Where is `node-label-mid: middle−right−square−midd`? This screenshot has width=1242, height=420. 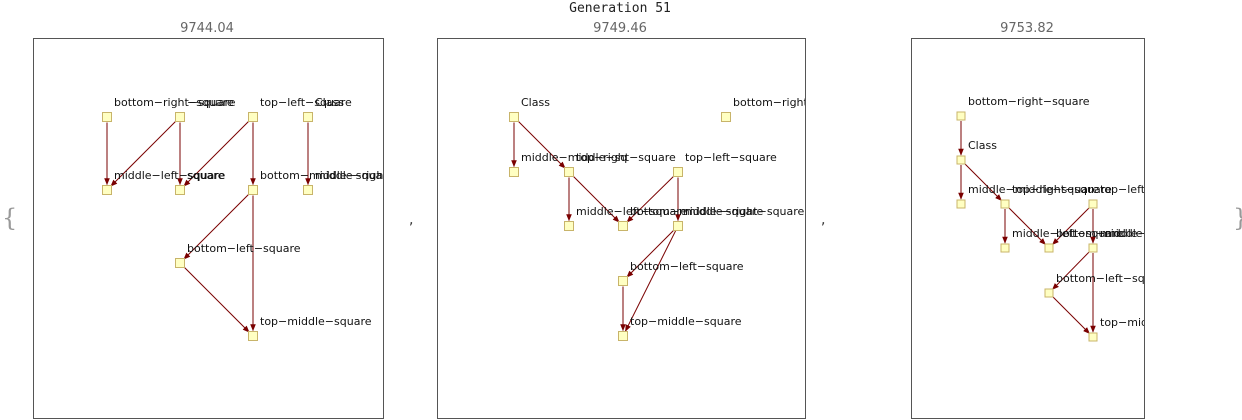 node-label-mid: middle−right−square−midd is located at coordinates (393, 175).